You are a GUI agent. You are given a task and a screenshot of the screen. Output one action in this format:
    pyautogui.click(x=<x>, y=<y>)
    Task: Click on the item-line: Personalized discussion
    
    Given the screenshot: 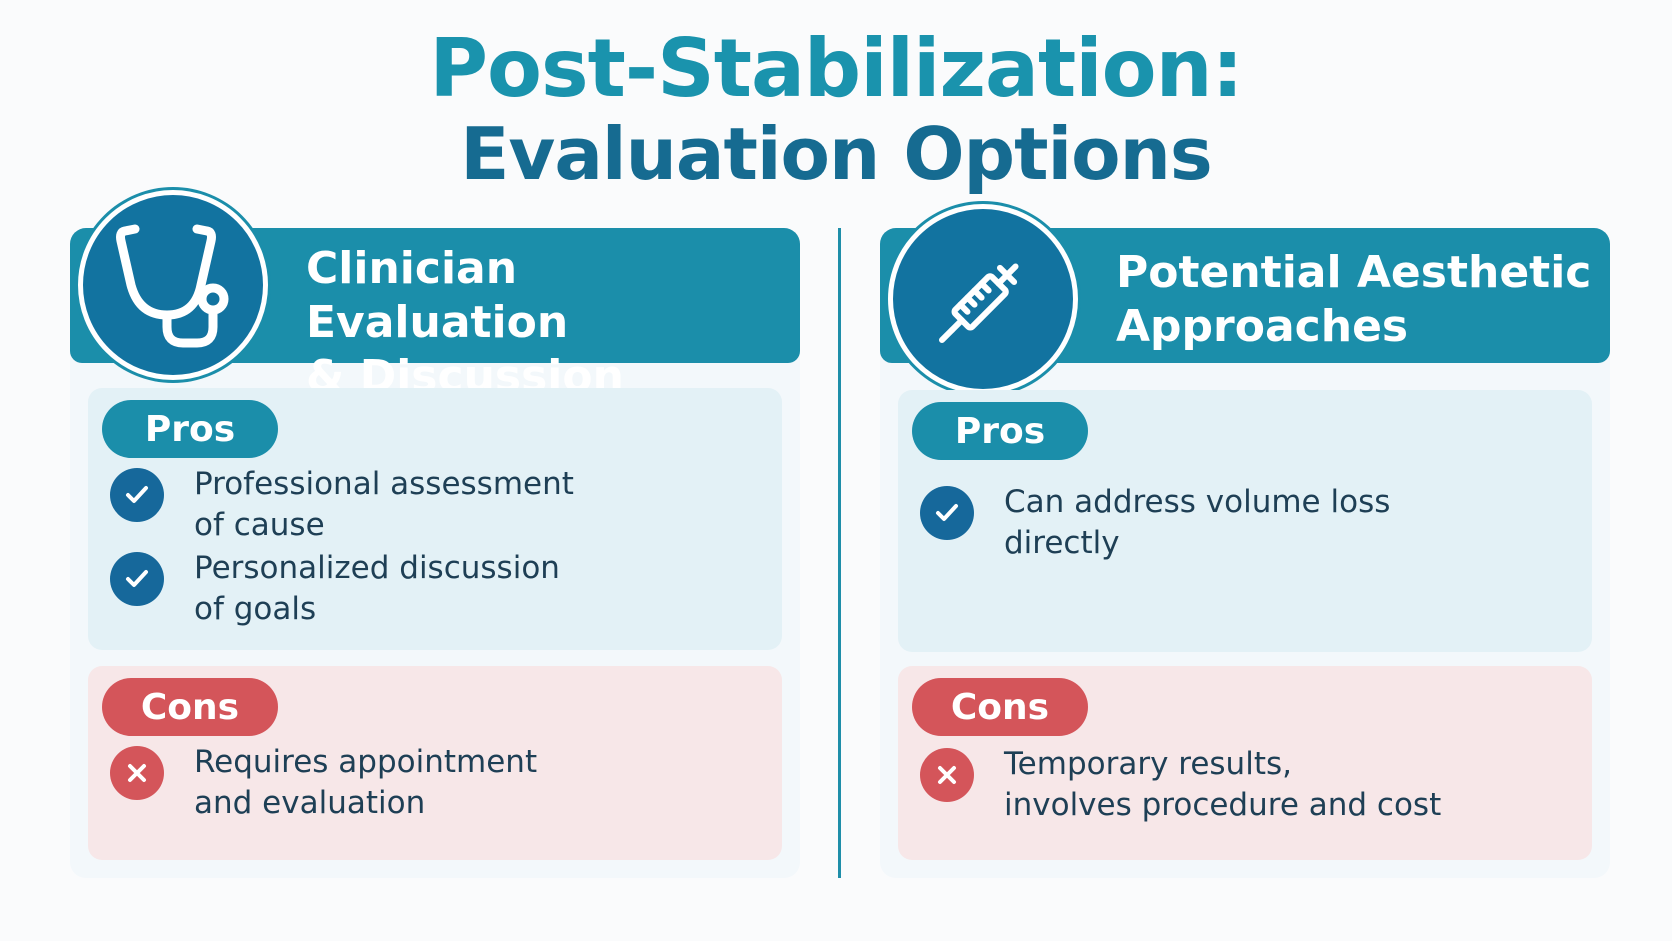 What is the action you would take?
    pyautogui.click(x=377, y=568)
    